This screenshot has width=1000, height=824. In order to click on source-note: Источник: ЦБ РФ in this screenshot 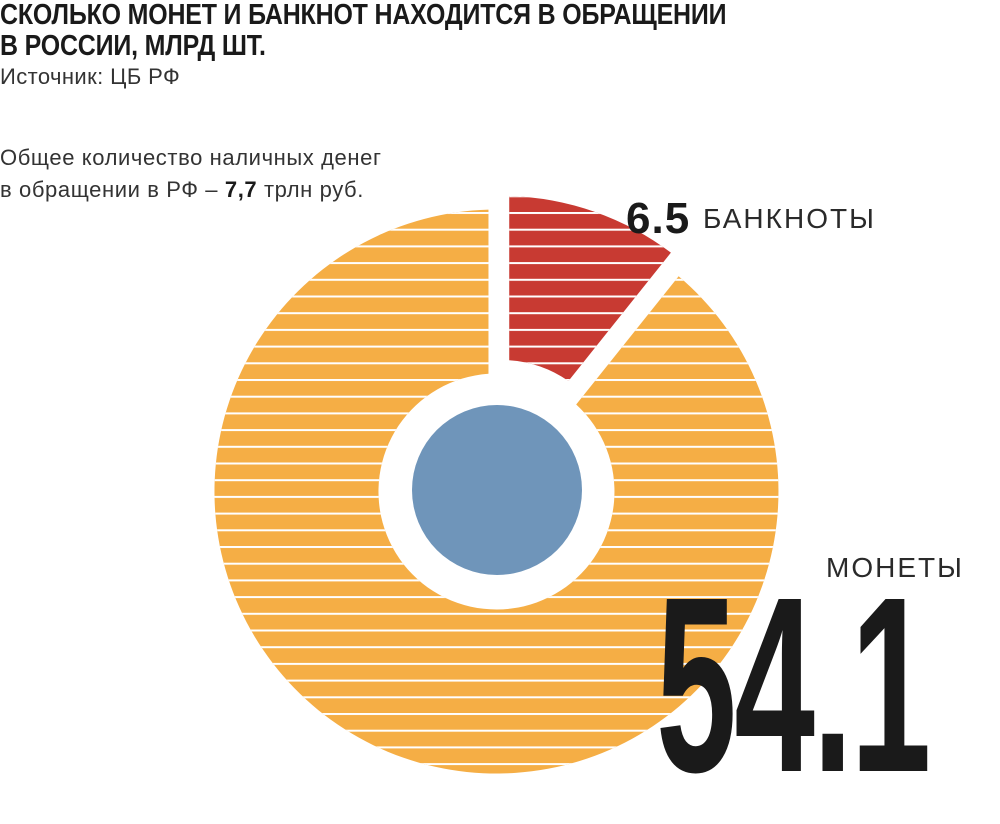, I will do `click(90, 76)`.